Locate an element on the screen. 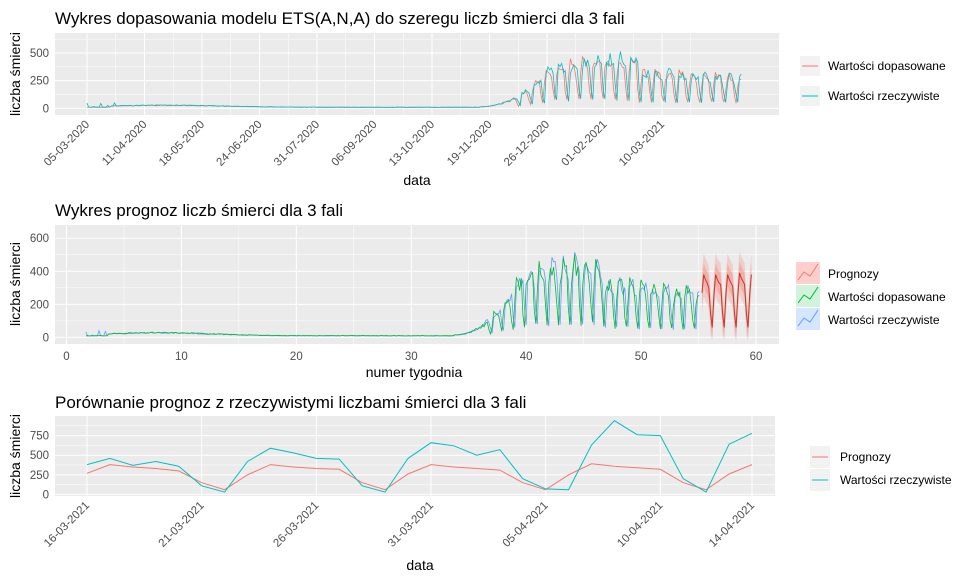 The image size is (970, 580). chart-3-series-lines is located at coordinates (419, 456).